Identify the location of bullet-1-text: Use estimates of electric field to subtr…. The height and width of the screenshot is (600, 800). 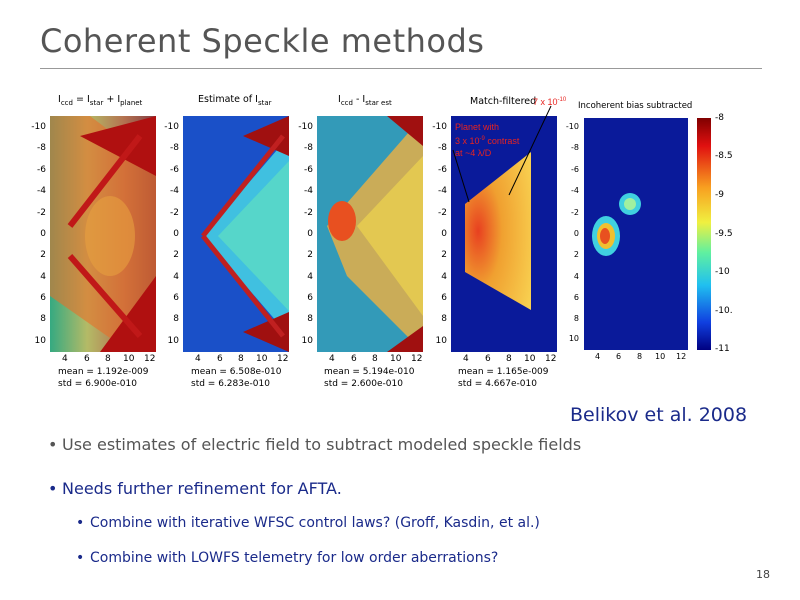
(322, 444).